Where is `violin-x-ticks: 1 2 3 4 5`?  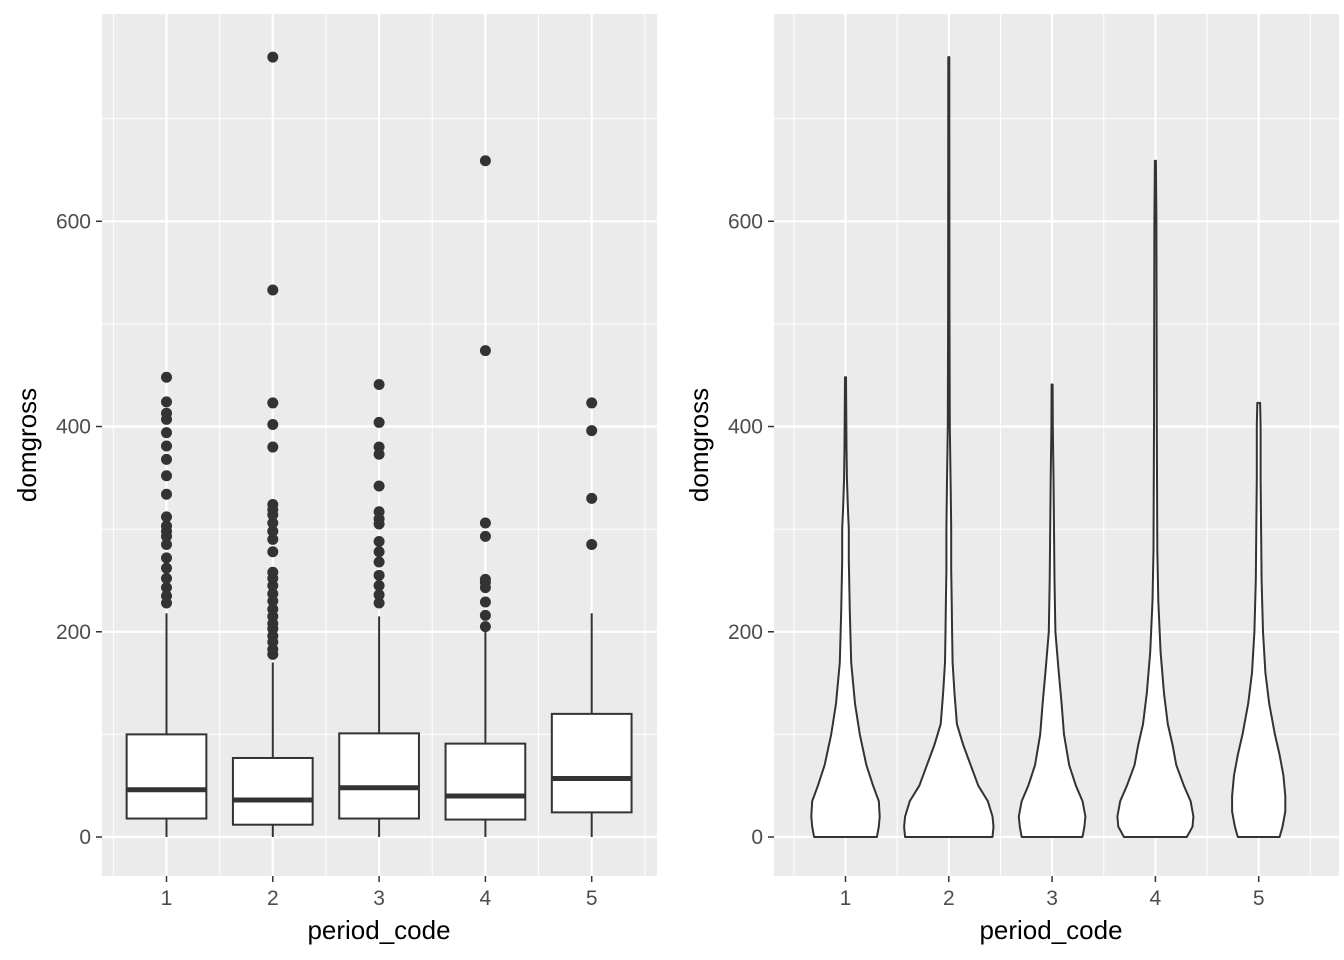
violin-x-ticks: 1 2 3 4 5 is located at coordinates (1052, 893).